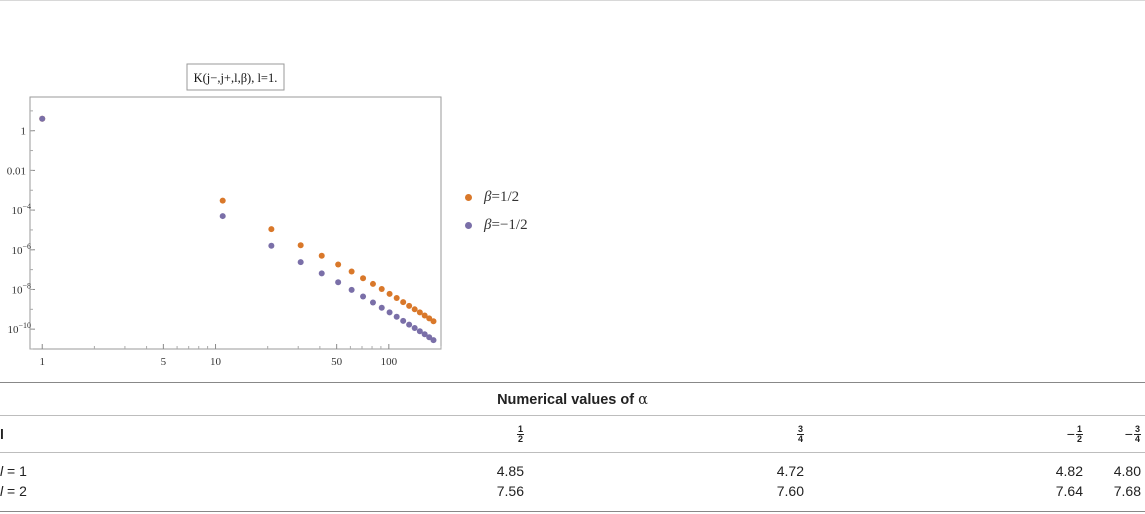 The width and height of the screenshot is (1145, 514). Describe the element at coordinates (19, 328) in the screenshot. I see `y-tick-label: 10⁻¹⁰` at that location.